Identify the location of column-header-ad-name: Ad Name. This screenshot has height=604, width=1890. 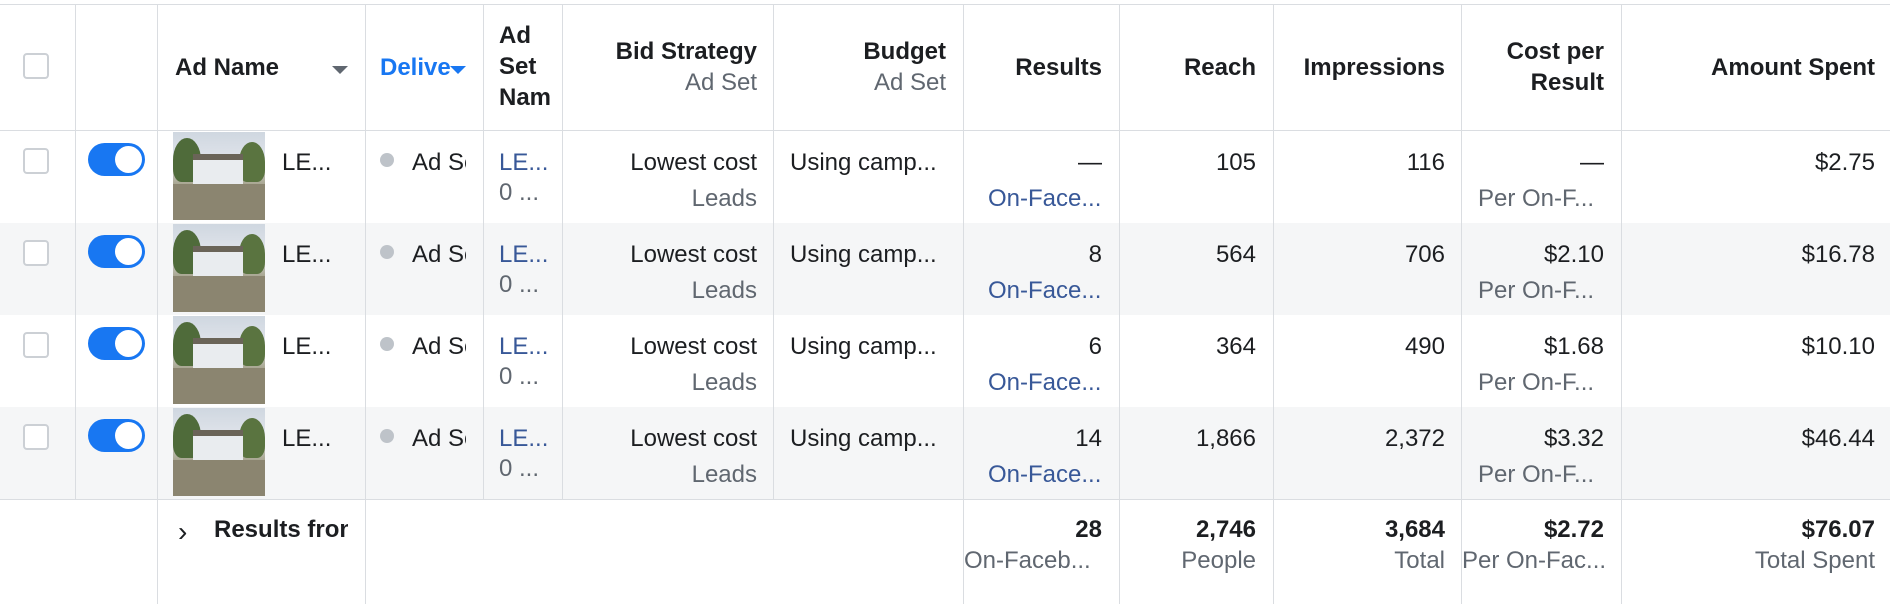
(227, 67).